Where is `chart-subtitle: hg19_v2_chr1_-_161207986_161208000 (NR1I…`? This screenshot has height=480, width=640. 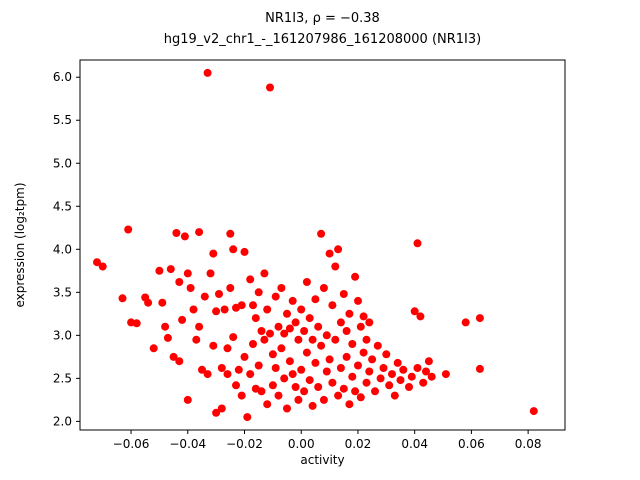 chart-subtitle: hg19_v2_chr1_-_161207986_161208000 (NR1I… is located at coordinates (322, 39).